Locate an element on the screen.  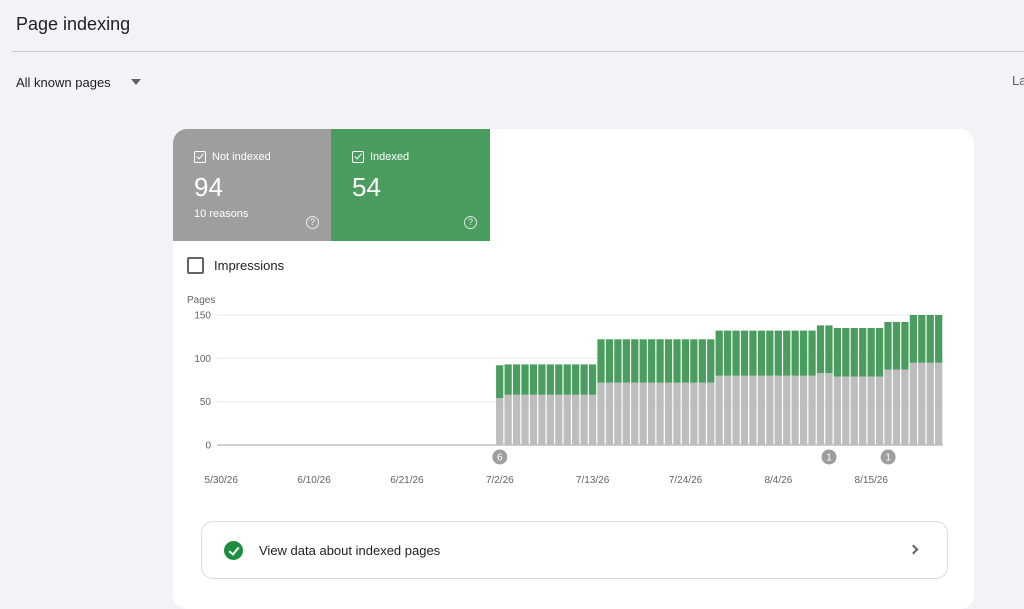
view-indexed-pages-link: View data about indexed pages is located at coordinates (574, 550).